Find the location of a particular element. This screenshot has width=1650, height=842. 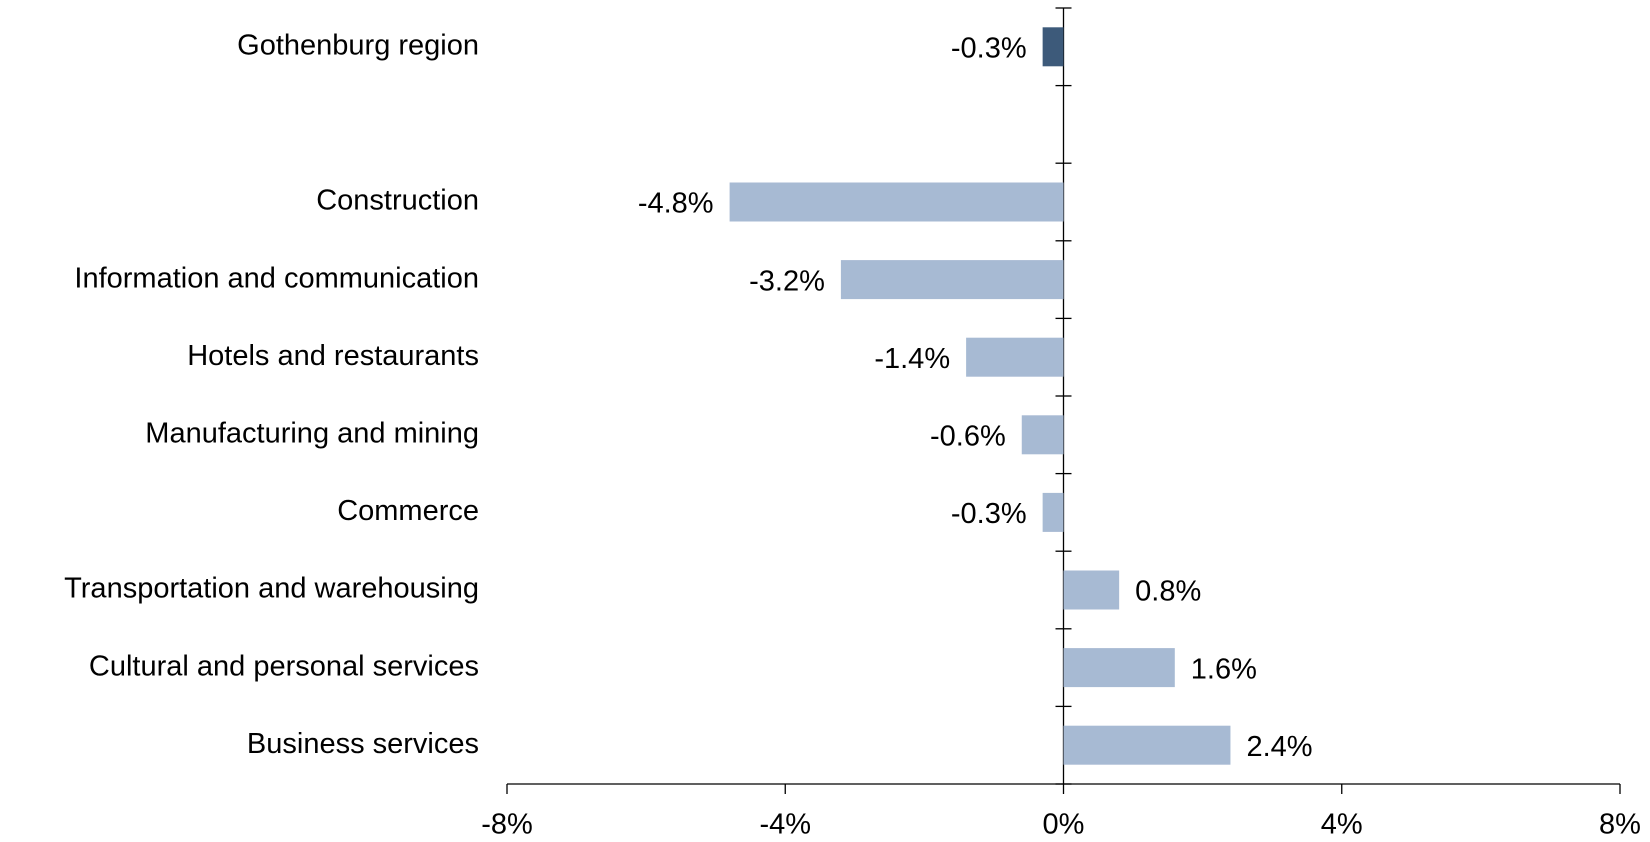

x-tick-label: -8% is located at coordinates (507, 825).